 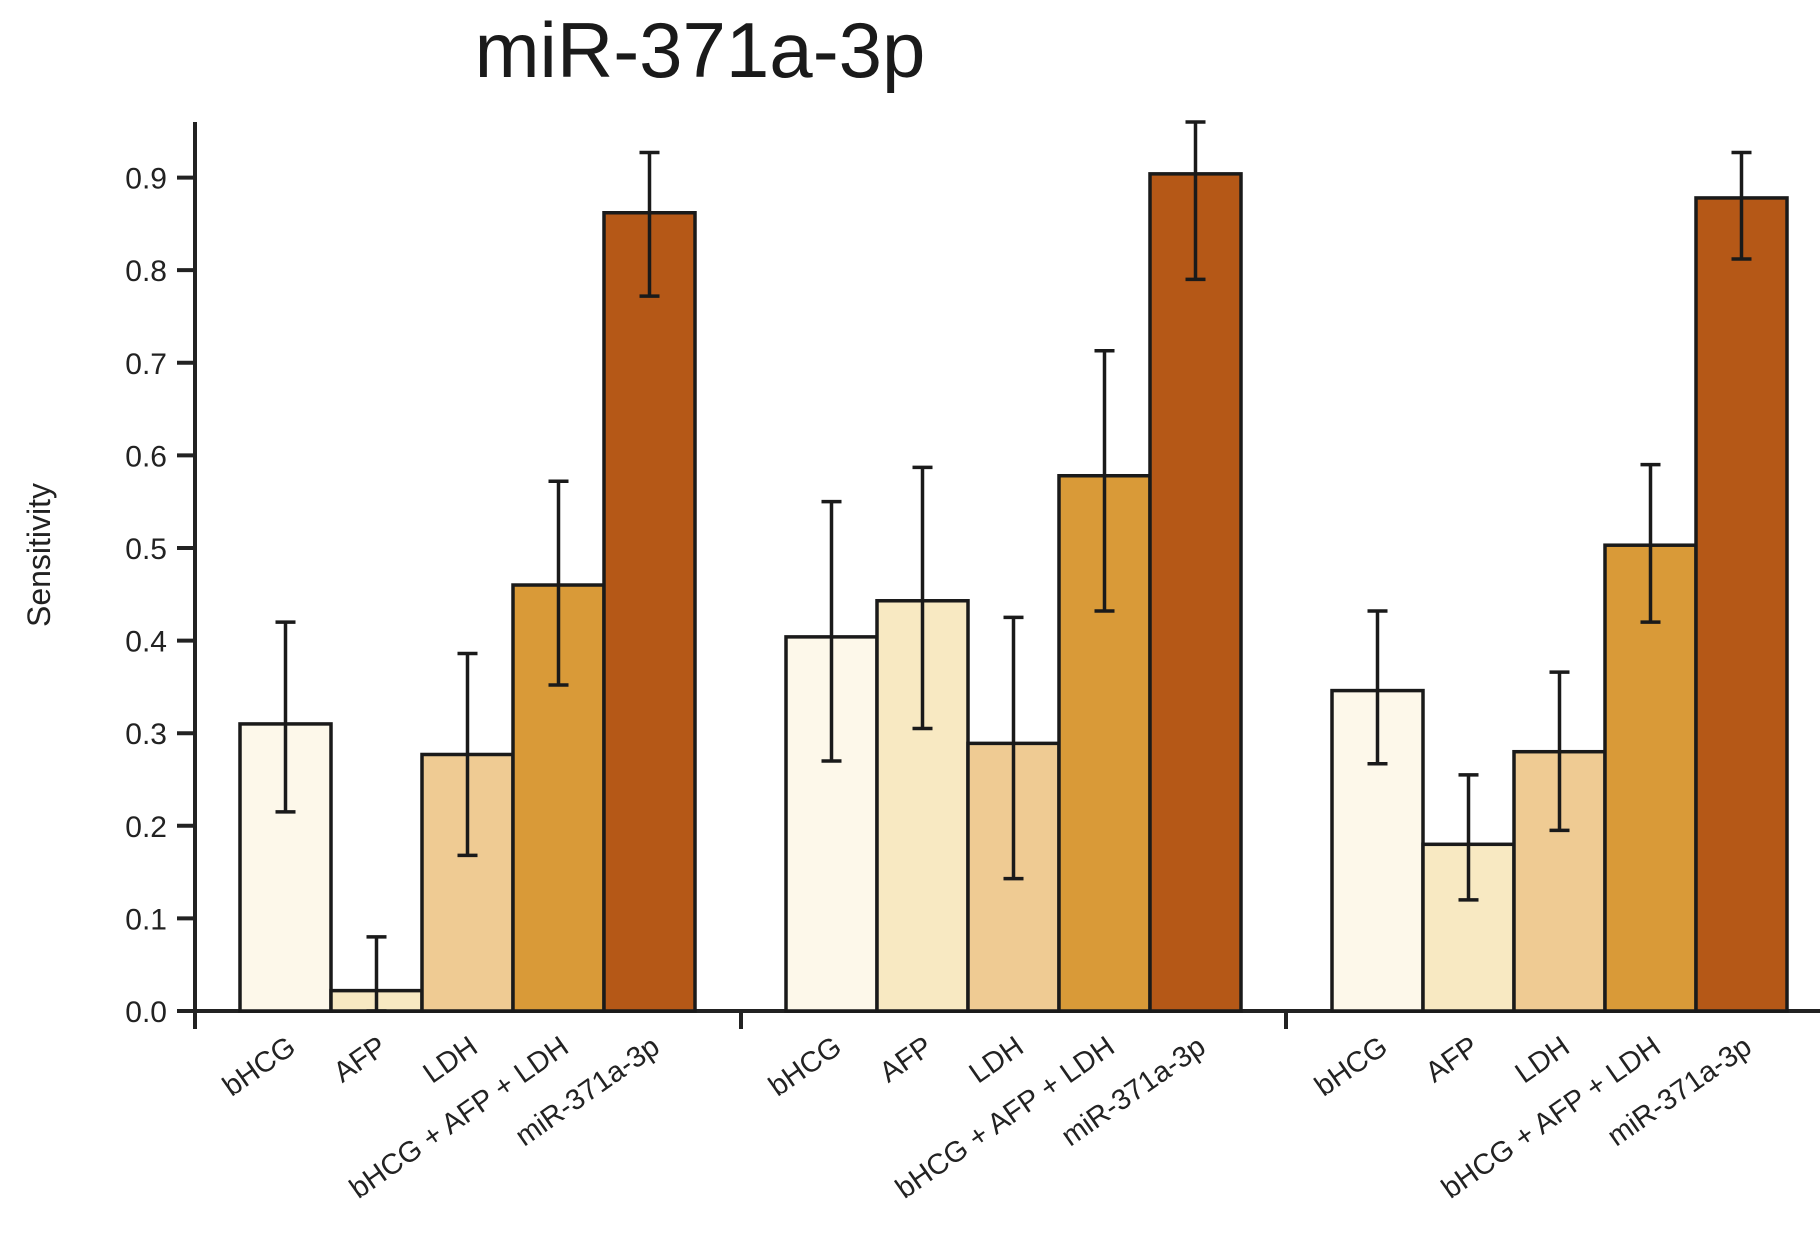 I want to click on y-tick-label: 0.7, so click(x=146, y=364).